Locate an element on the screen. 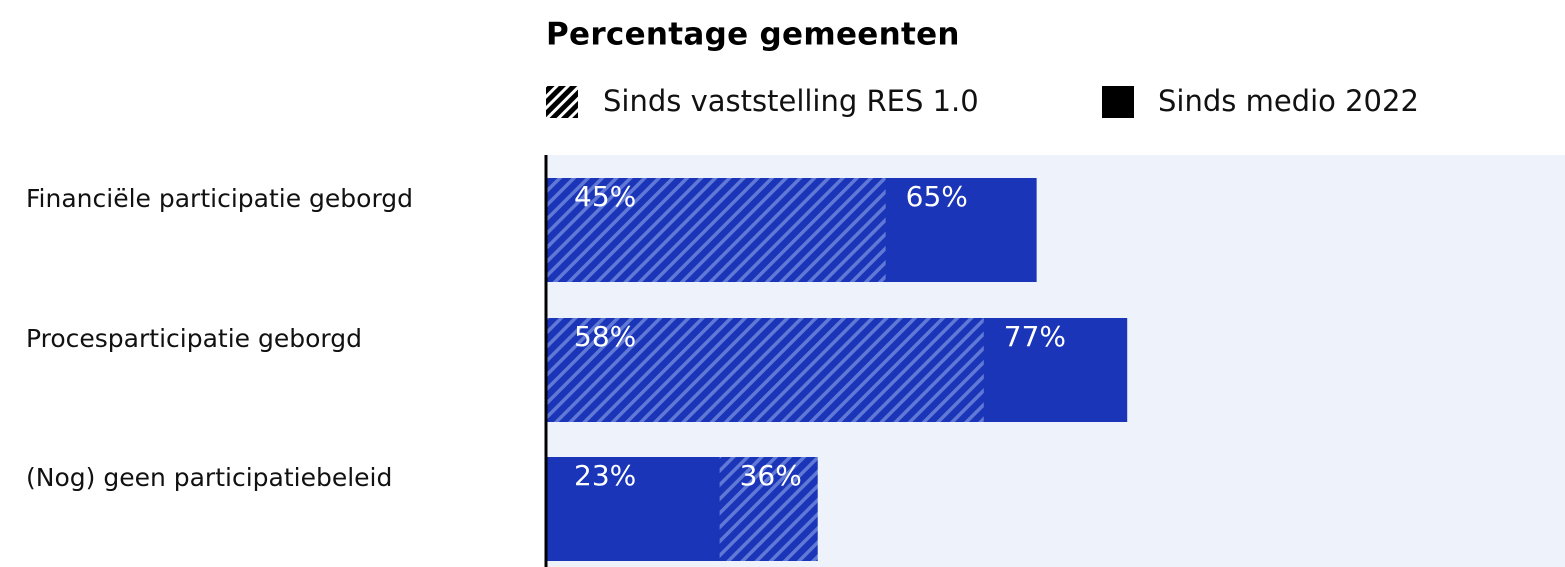  category-label: Financiële participatie geborgd is located at coordinates (219, 198).